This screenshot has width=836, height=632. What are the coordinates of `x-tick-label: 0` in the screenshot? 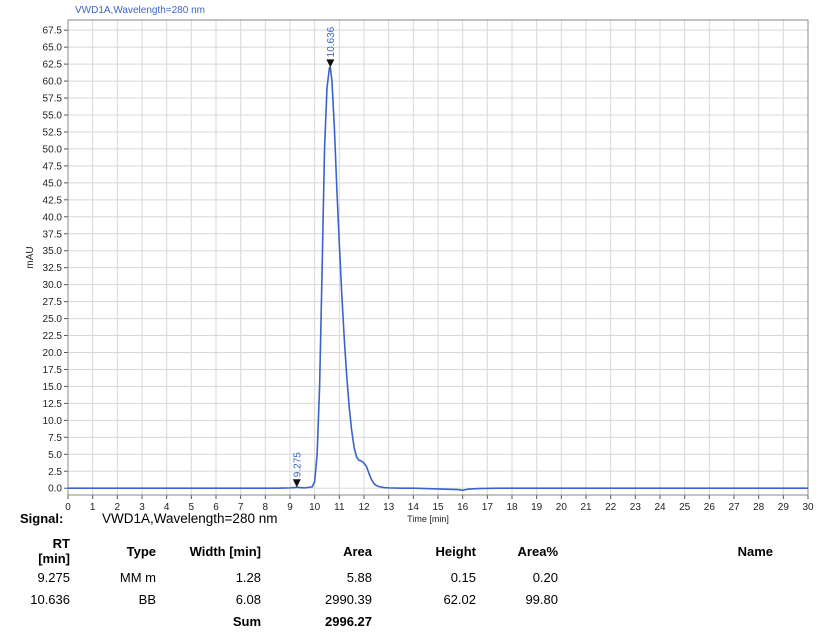 It's located at (68, 507).